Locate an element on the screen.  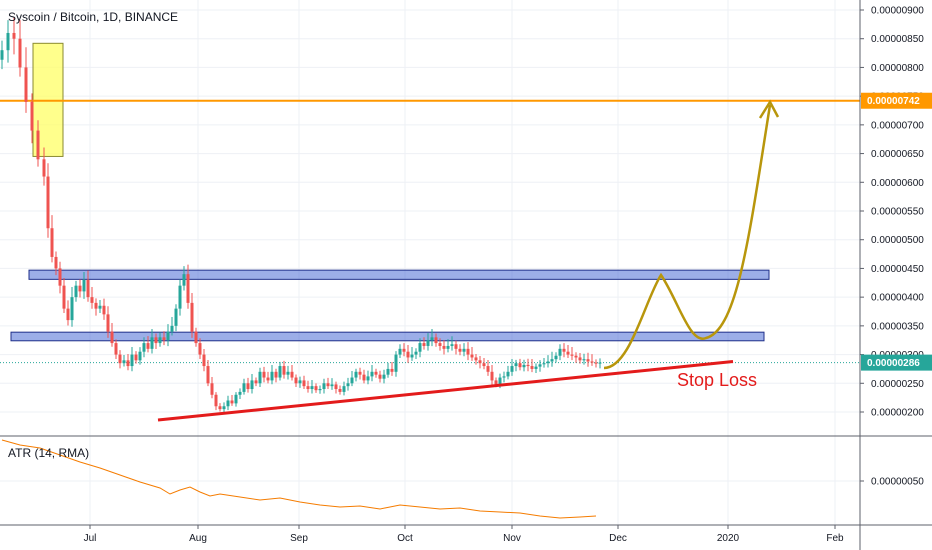
y-tick-label: 0.00000800 is located at coordinates (897, 68).